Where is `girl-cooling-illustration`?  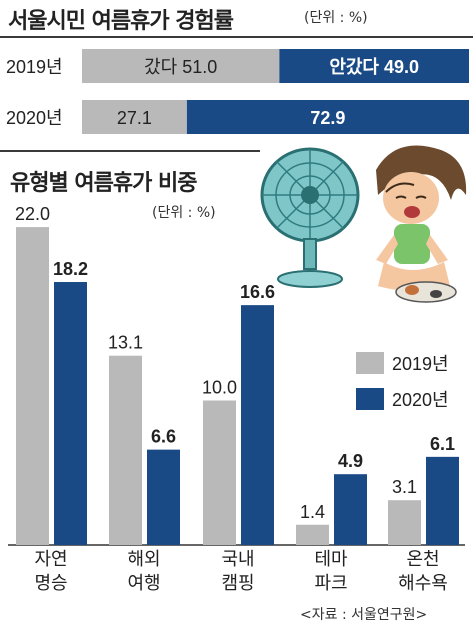 girl-cooling-illustration is located at coordinates (421, 224).